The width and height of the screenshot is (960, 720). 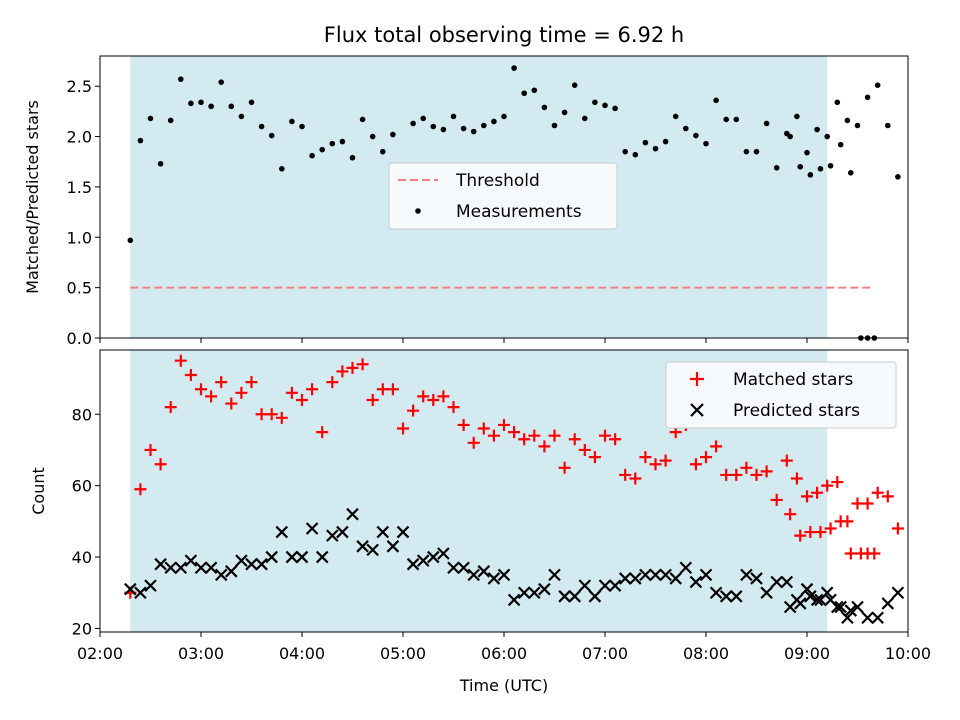 What do you see at coordinates (807, 653) in the screenshot?
I see `x-tick-label: 09:00` at bounding box center [807, 653].